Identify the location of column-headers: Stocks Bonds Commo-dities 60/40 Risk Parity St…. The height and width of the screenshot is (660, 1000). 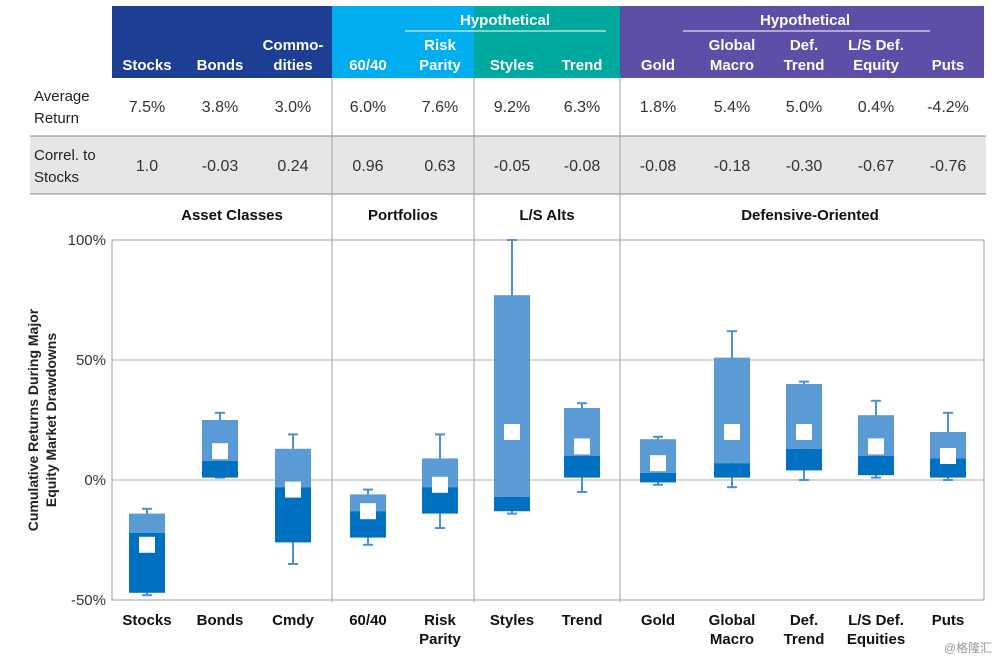
(543, 55).